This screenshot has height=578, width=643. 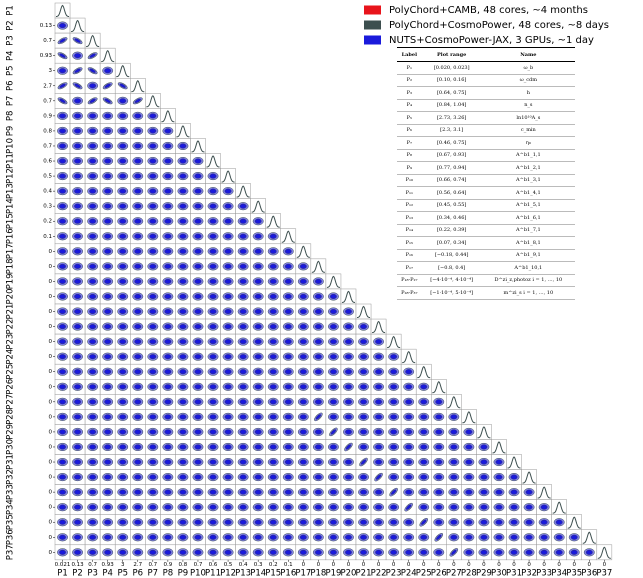 I want to click on table-row: P₁₂ [0.45, 0.55] A^b1_5,1, so click(x=486, y=205).